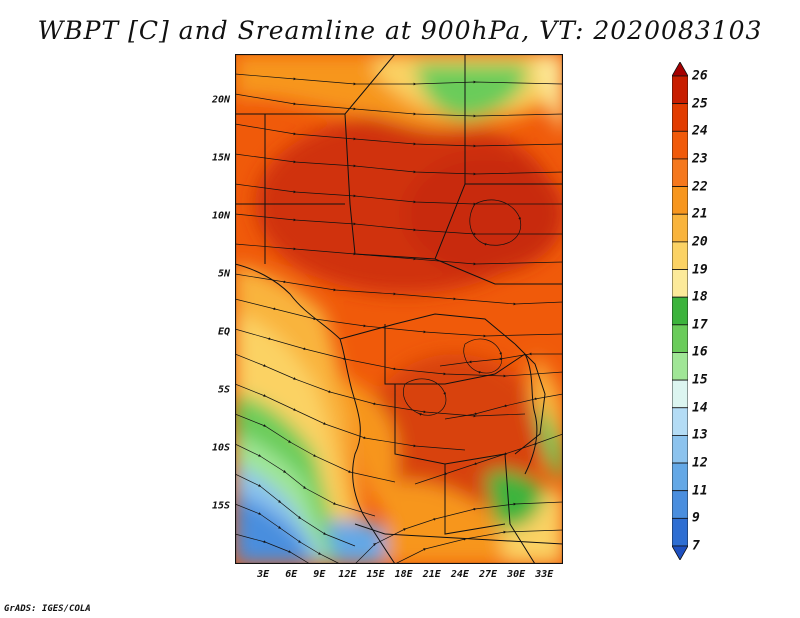 The height and width of the screenshot is (618, 800). What do you see at coordinates (680, 69) in the screenshot?
I see `colorbar-top-triangle` at bounding box center [680, 69].